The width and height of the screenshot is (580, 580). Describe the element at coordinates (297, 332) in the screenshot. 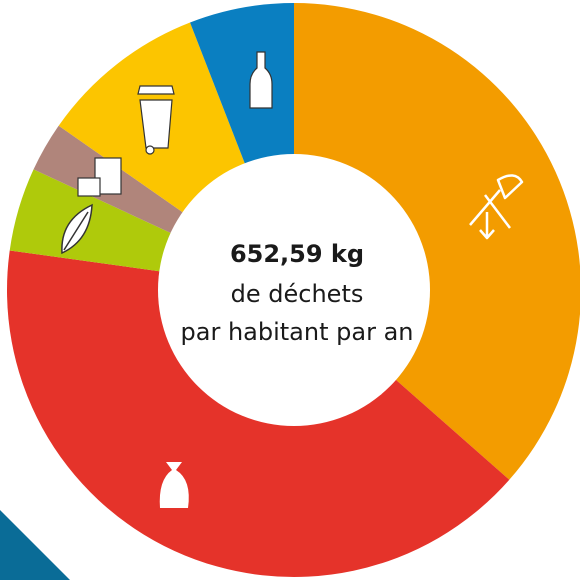

I see `center-line: par habitant par an` at that location.